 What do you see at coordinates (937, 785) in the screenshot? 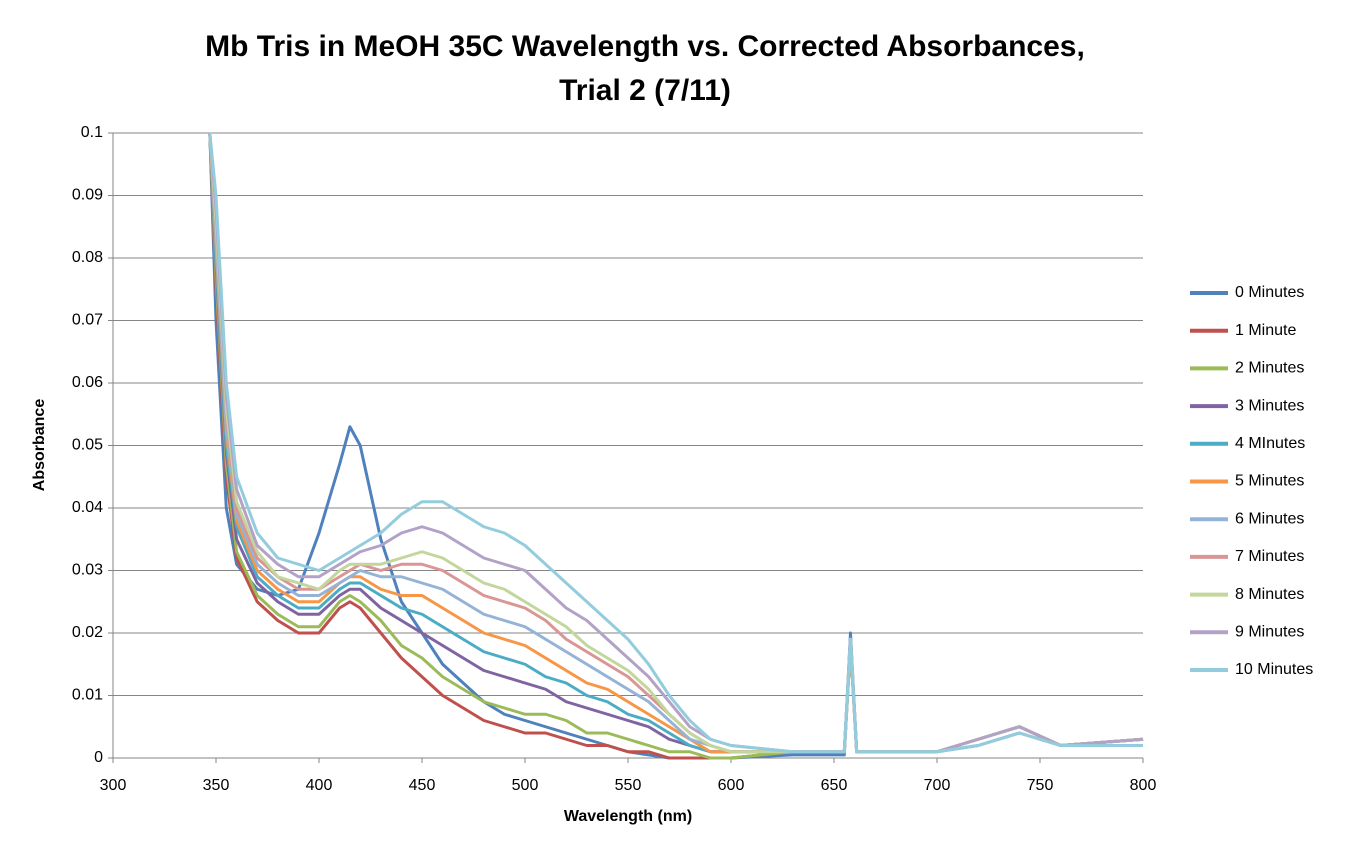
I see `x-tick-label: 700` at bounding box center [937, 785].